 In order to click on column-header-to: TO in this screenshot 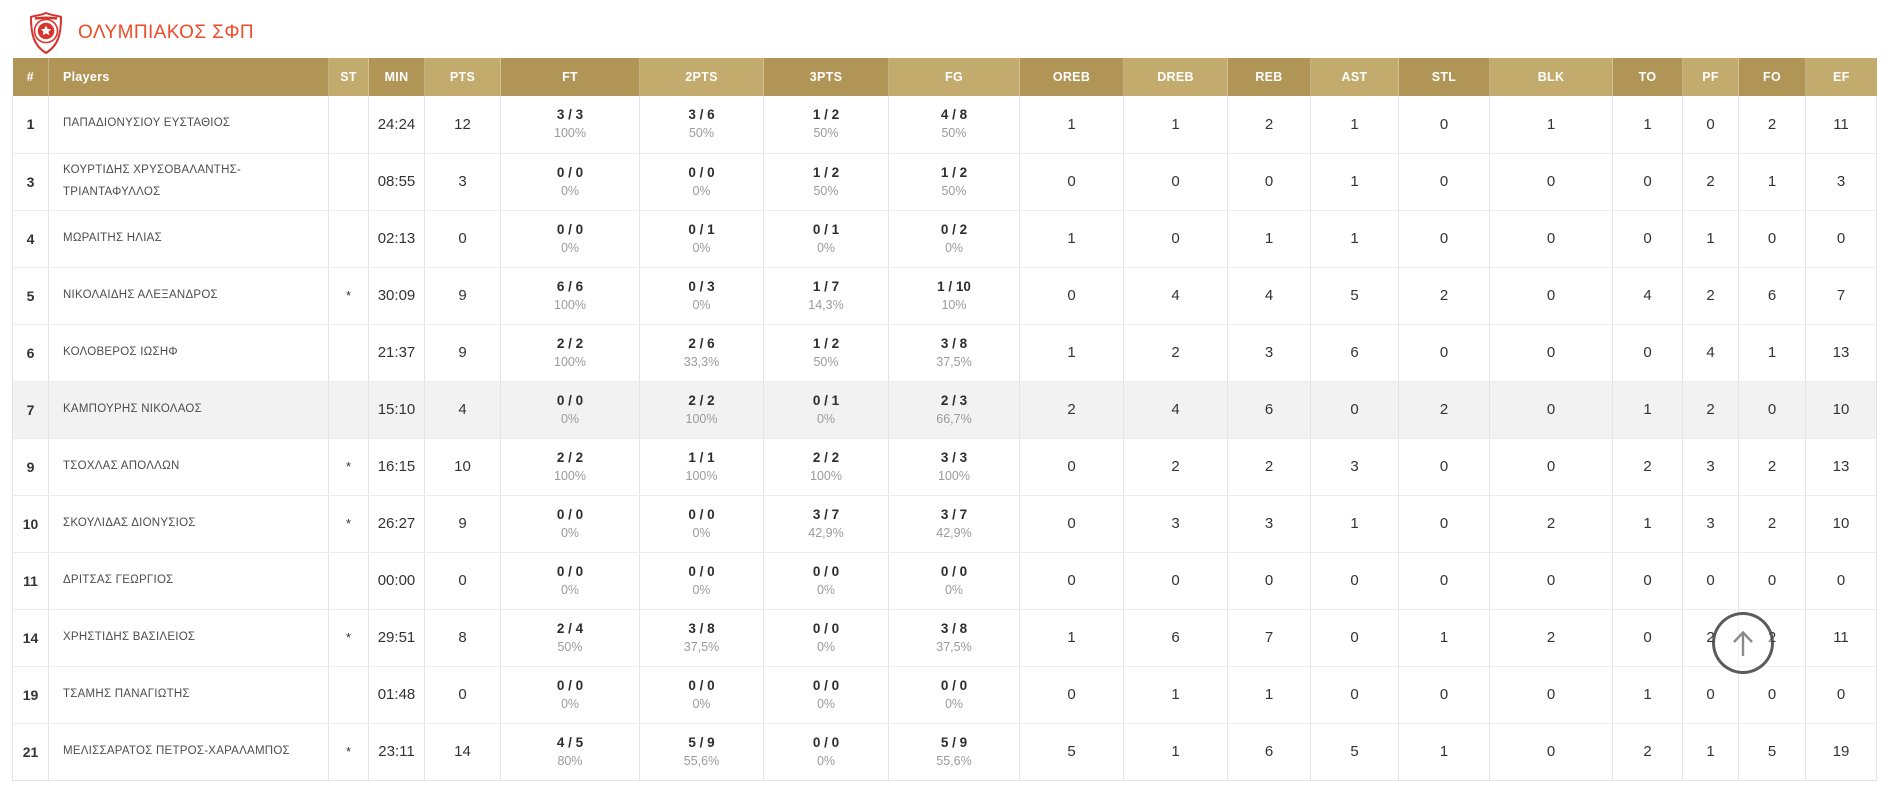, I will do `click(1647, 77)`.